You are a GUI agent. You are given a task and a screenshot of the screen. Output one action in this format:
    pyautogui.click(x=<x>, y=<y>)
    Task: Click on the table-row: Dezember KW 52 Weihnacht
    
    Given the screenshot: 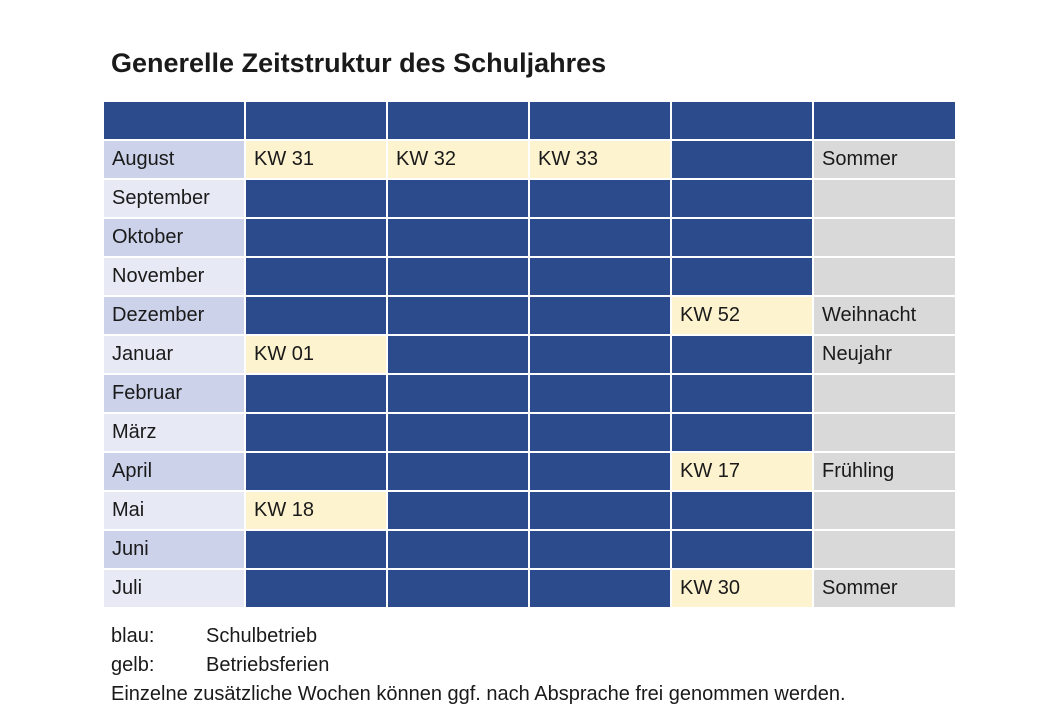 What is the action you would take?
    pyautogui.click(x=529, y=315)
    